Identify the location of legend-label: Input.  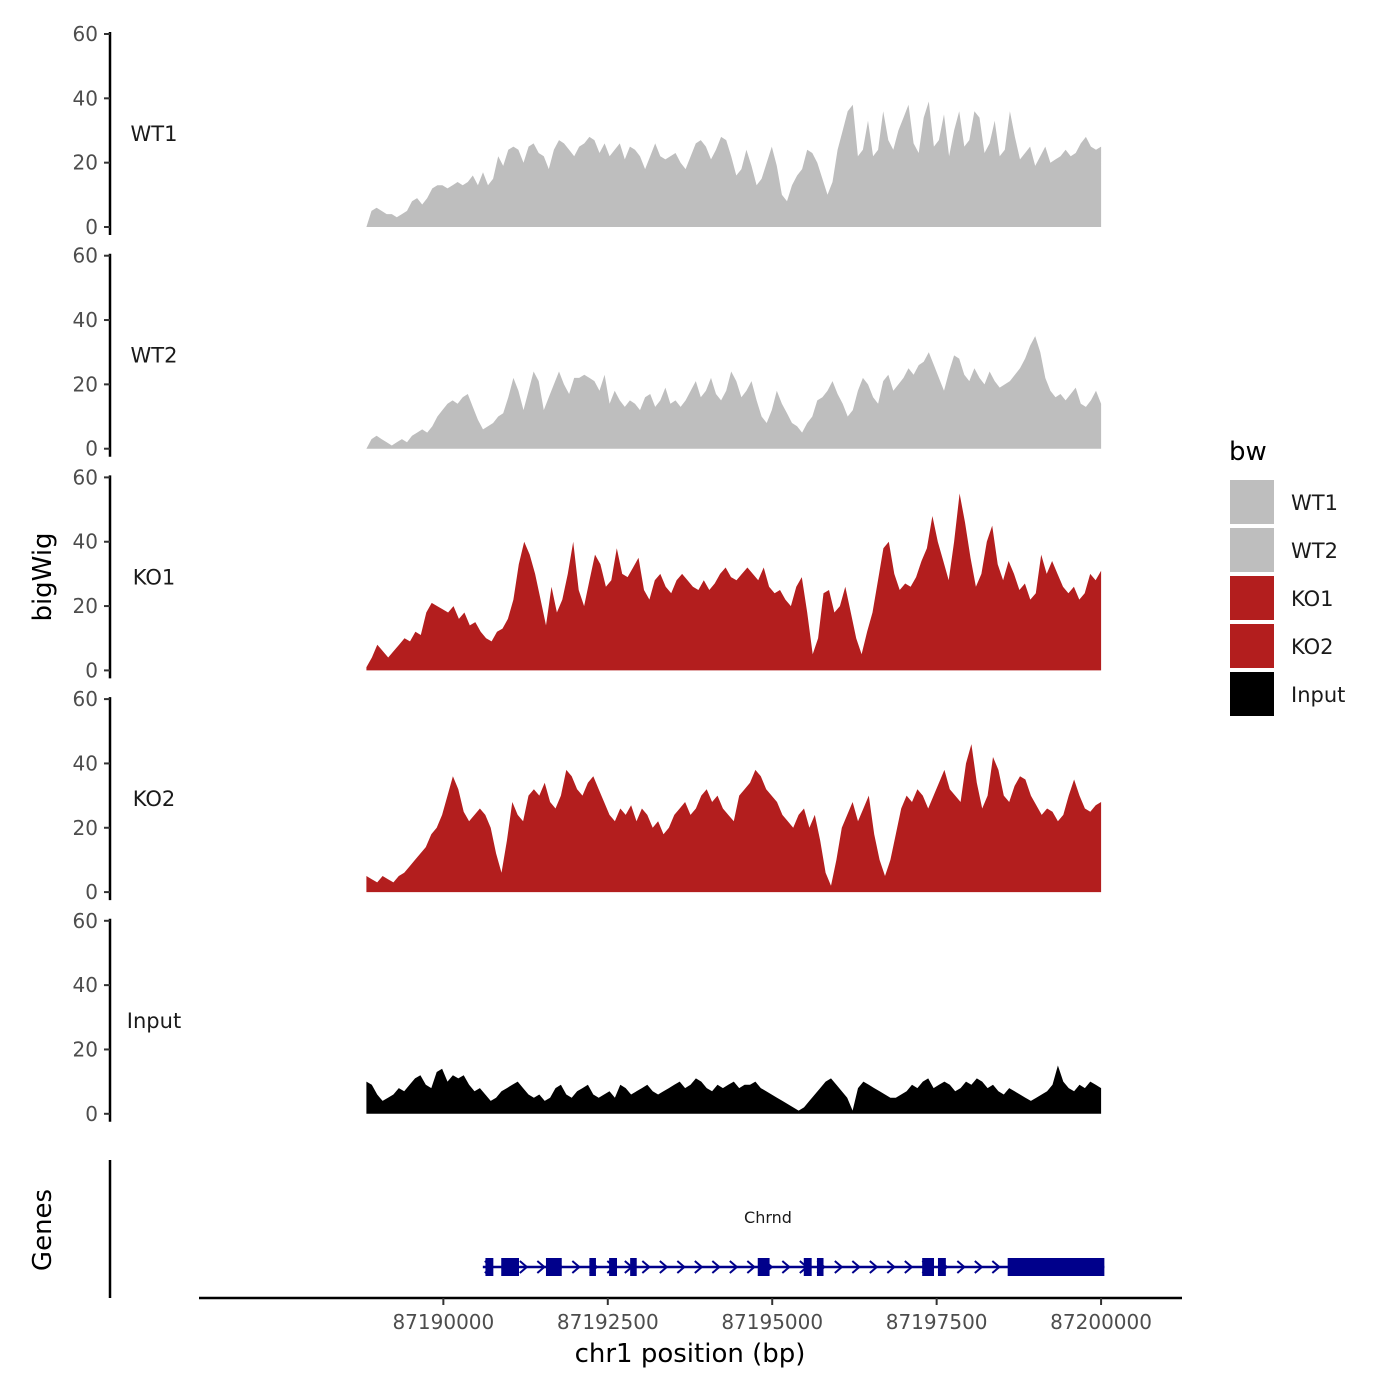
(1318, 695).